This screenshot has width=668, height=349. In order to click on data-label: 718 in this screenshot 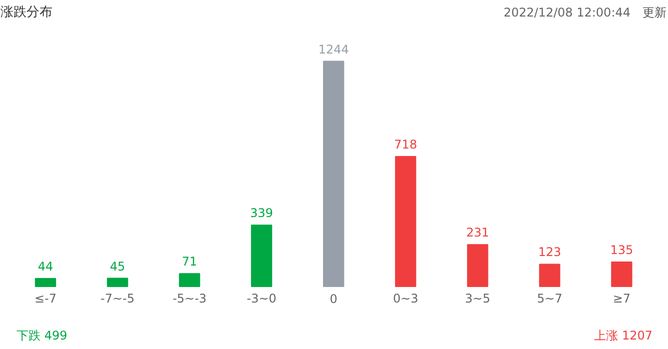, I will do `click(406, 145)`.